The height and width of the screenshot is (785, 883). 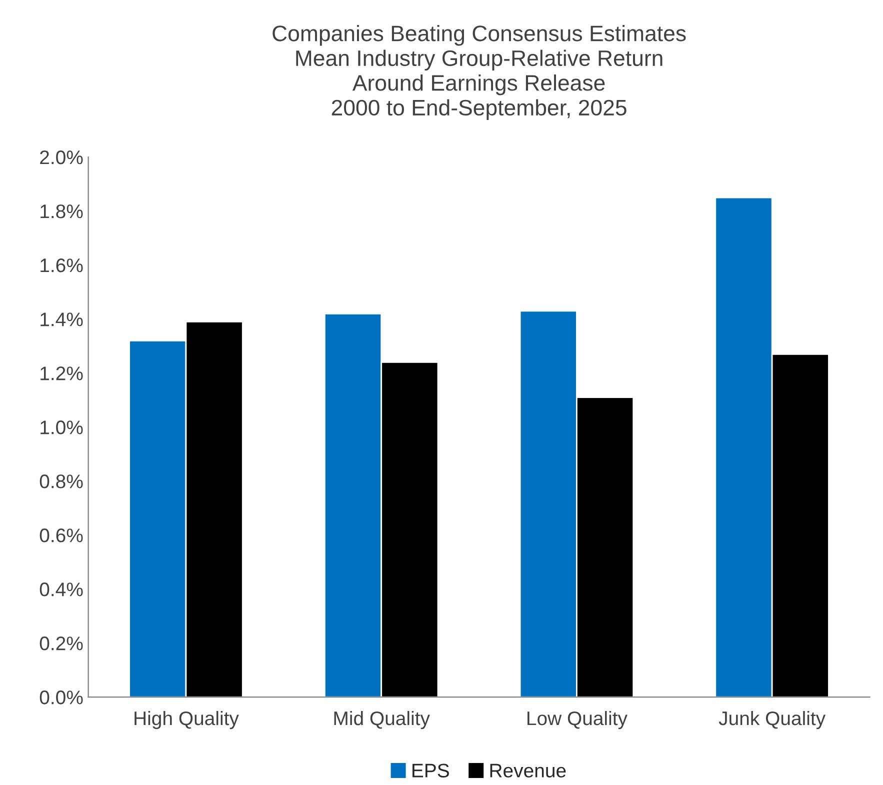 I want to click on legend-label: Revenue, so click(x=528, y=771).